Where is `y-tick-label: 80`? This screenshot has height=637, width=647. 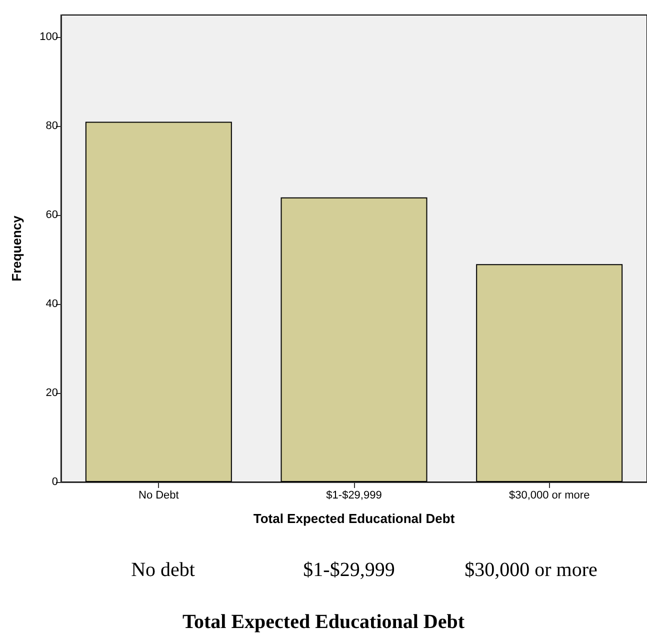
y-tick-label: 80 is located at coordinates (52, 126).